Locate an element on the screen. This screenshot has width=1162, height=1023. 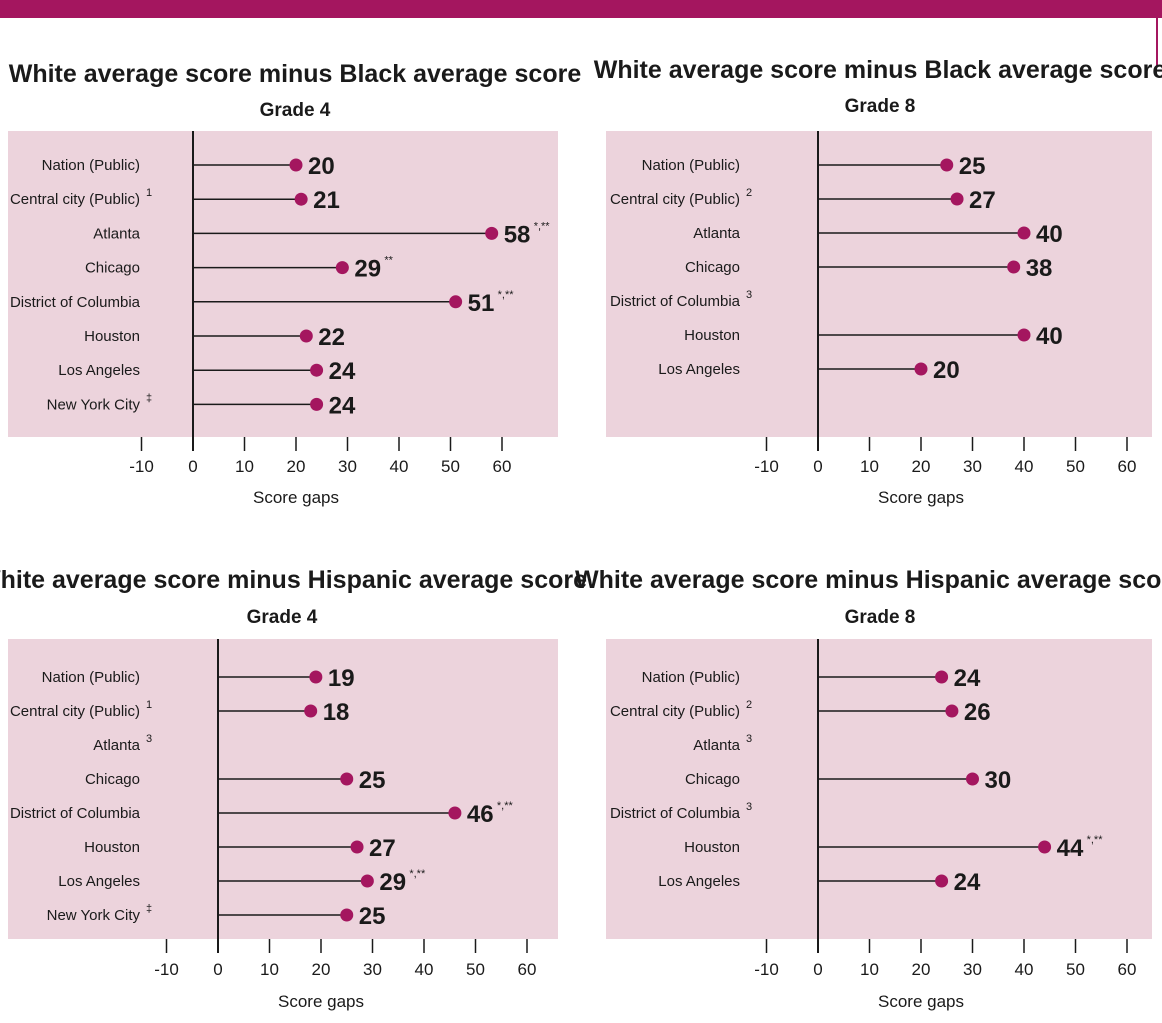
corner-accent-line is located at coordinates (1157, 42).